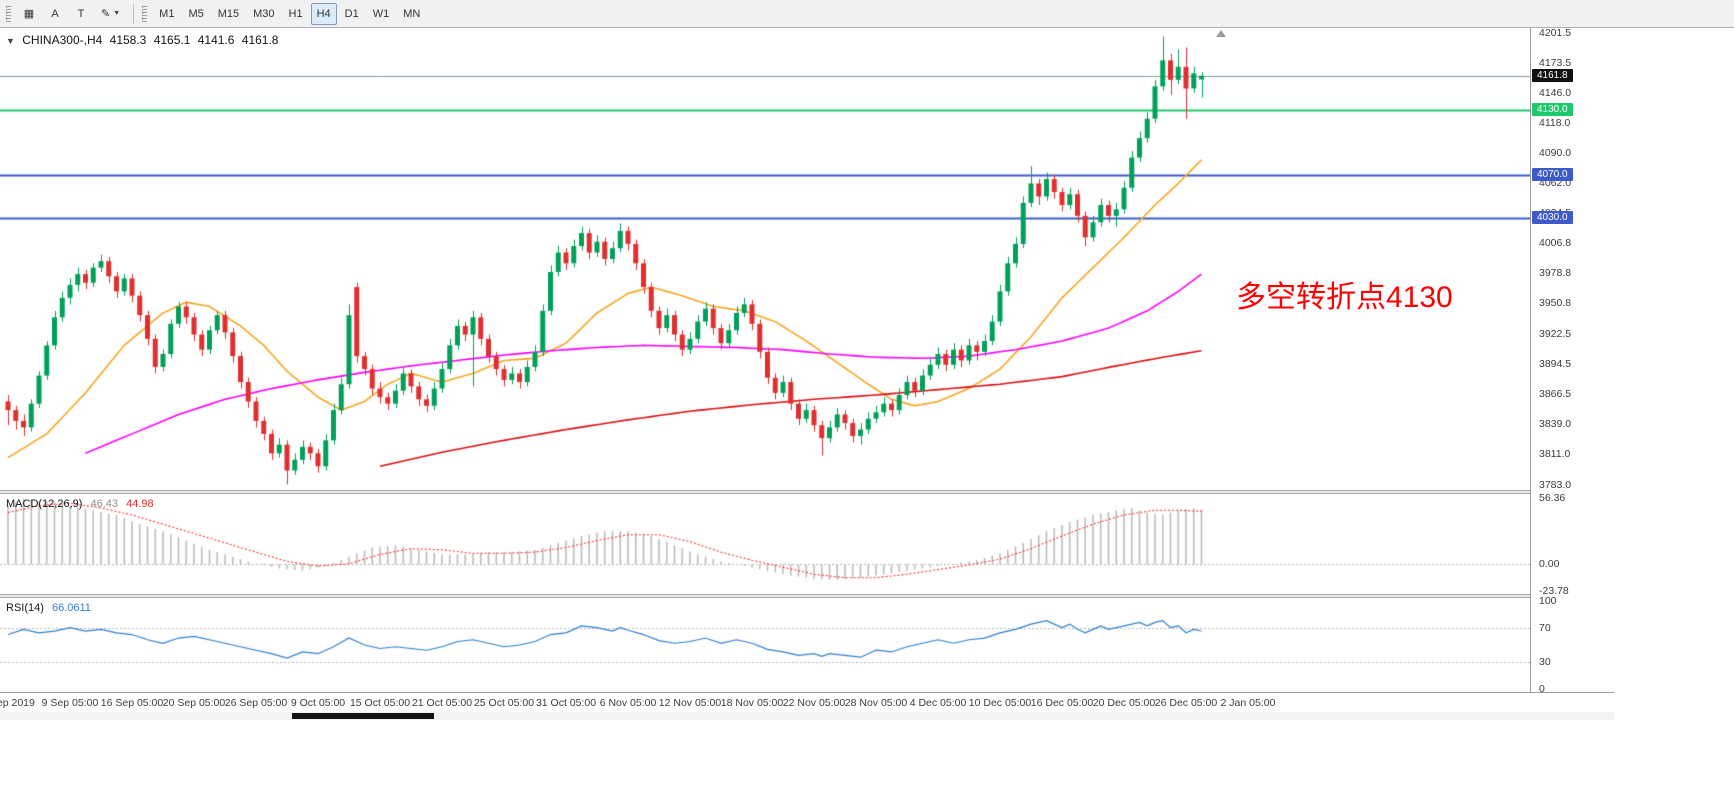  I want to click on price-badge-4030-0: 4030.0, so click(1552, 217).